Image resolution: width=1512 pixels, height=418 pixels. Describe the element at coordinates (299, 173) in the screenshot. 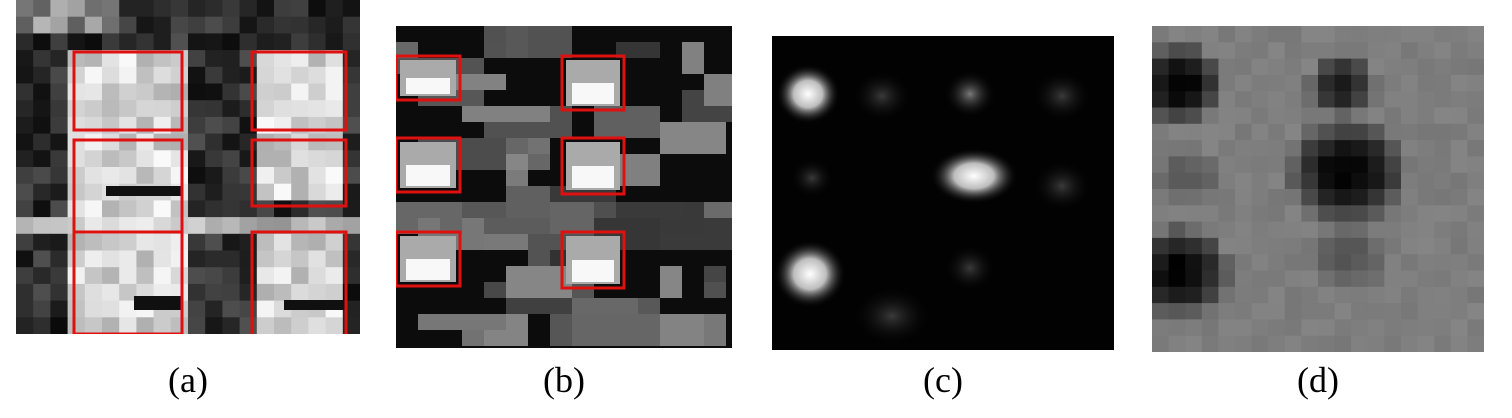

I see `highlight-box` at that location.